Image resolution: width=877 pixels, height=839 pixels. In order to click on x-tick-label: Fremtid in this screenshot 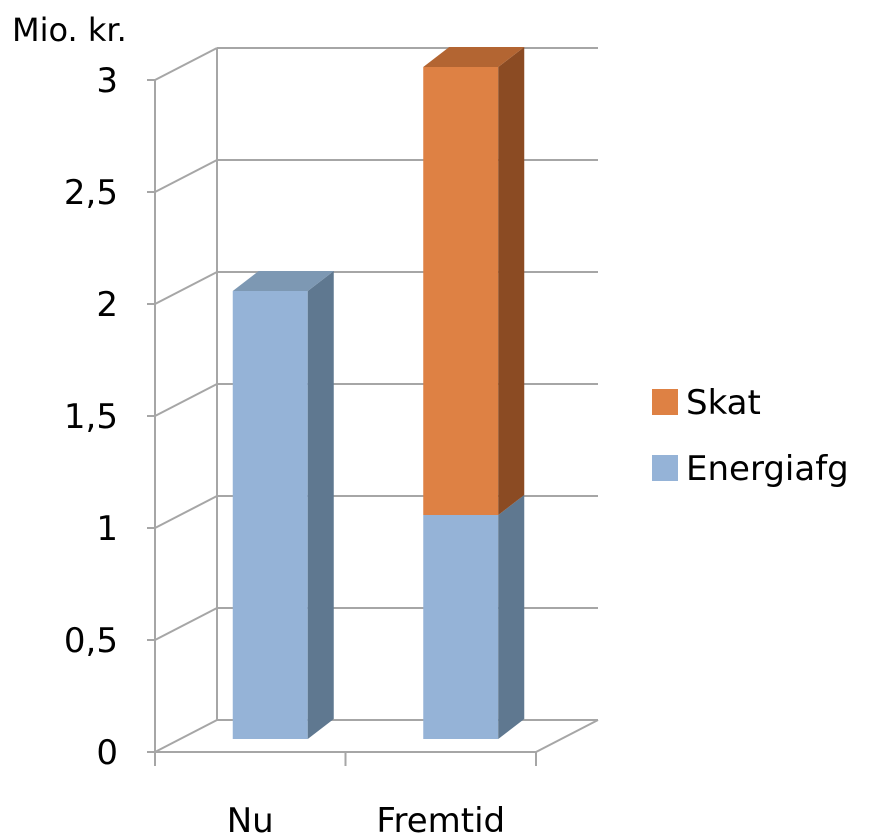, I will do `click(440, 820)`.